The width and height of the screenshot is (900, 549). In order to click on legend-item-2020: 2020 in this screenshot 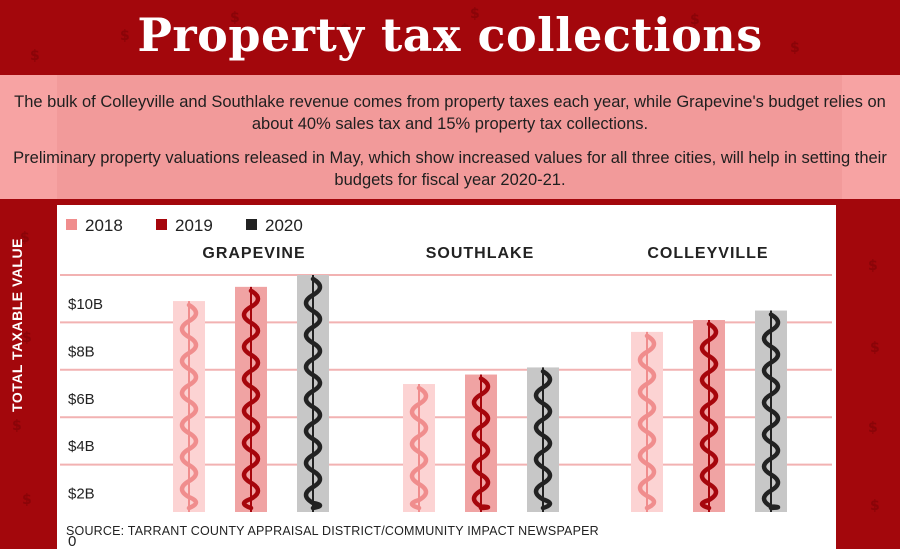, I will do `click(274, 226)`.